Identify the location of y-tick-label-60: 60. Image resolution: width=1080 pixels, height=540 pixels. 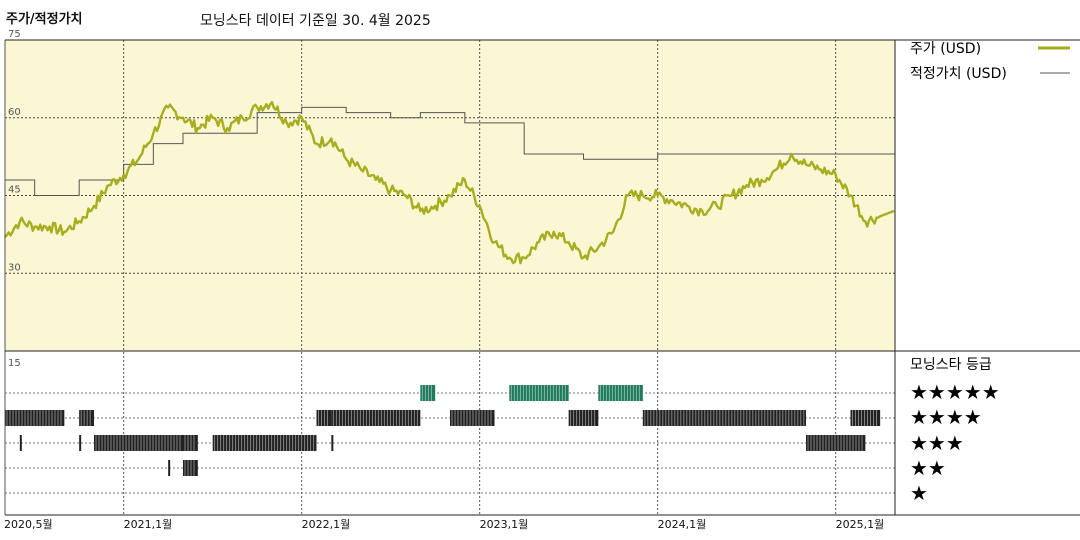
(14, 112).